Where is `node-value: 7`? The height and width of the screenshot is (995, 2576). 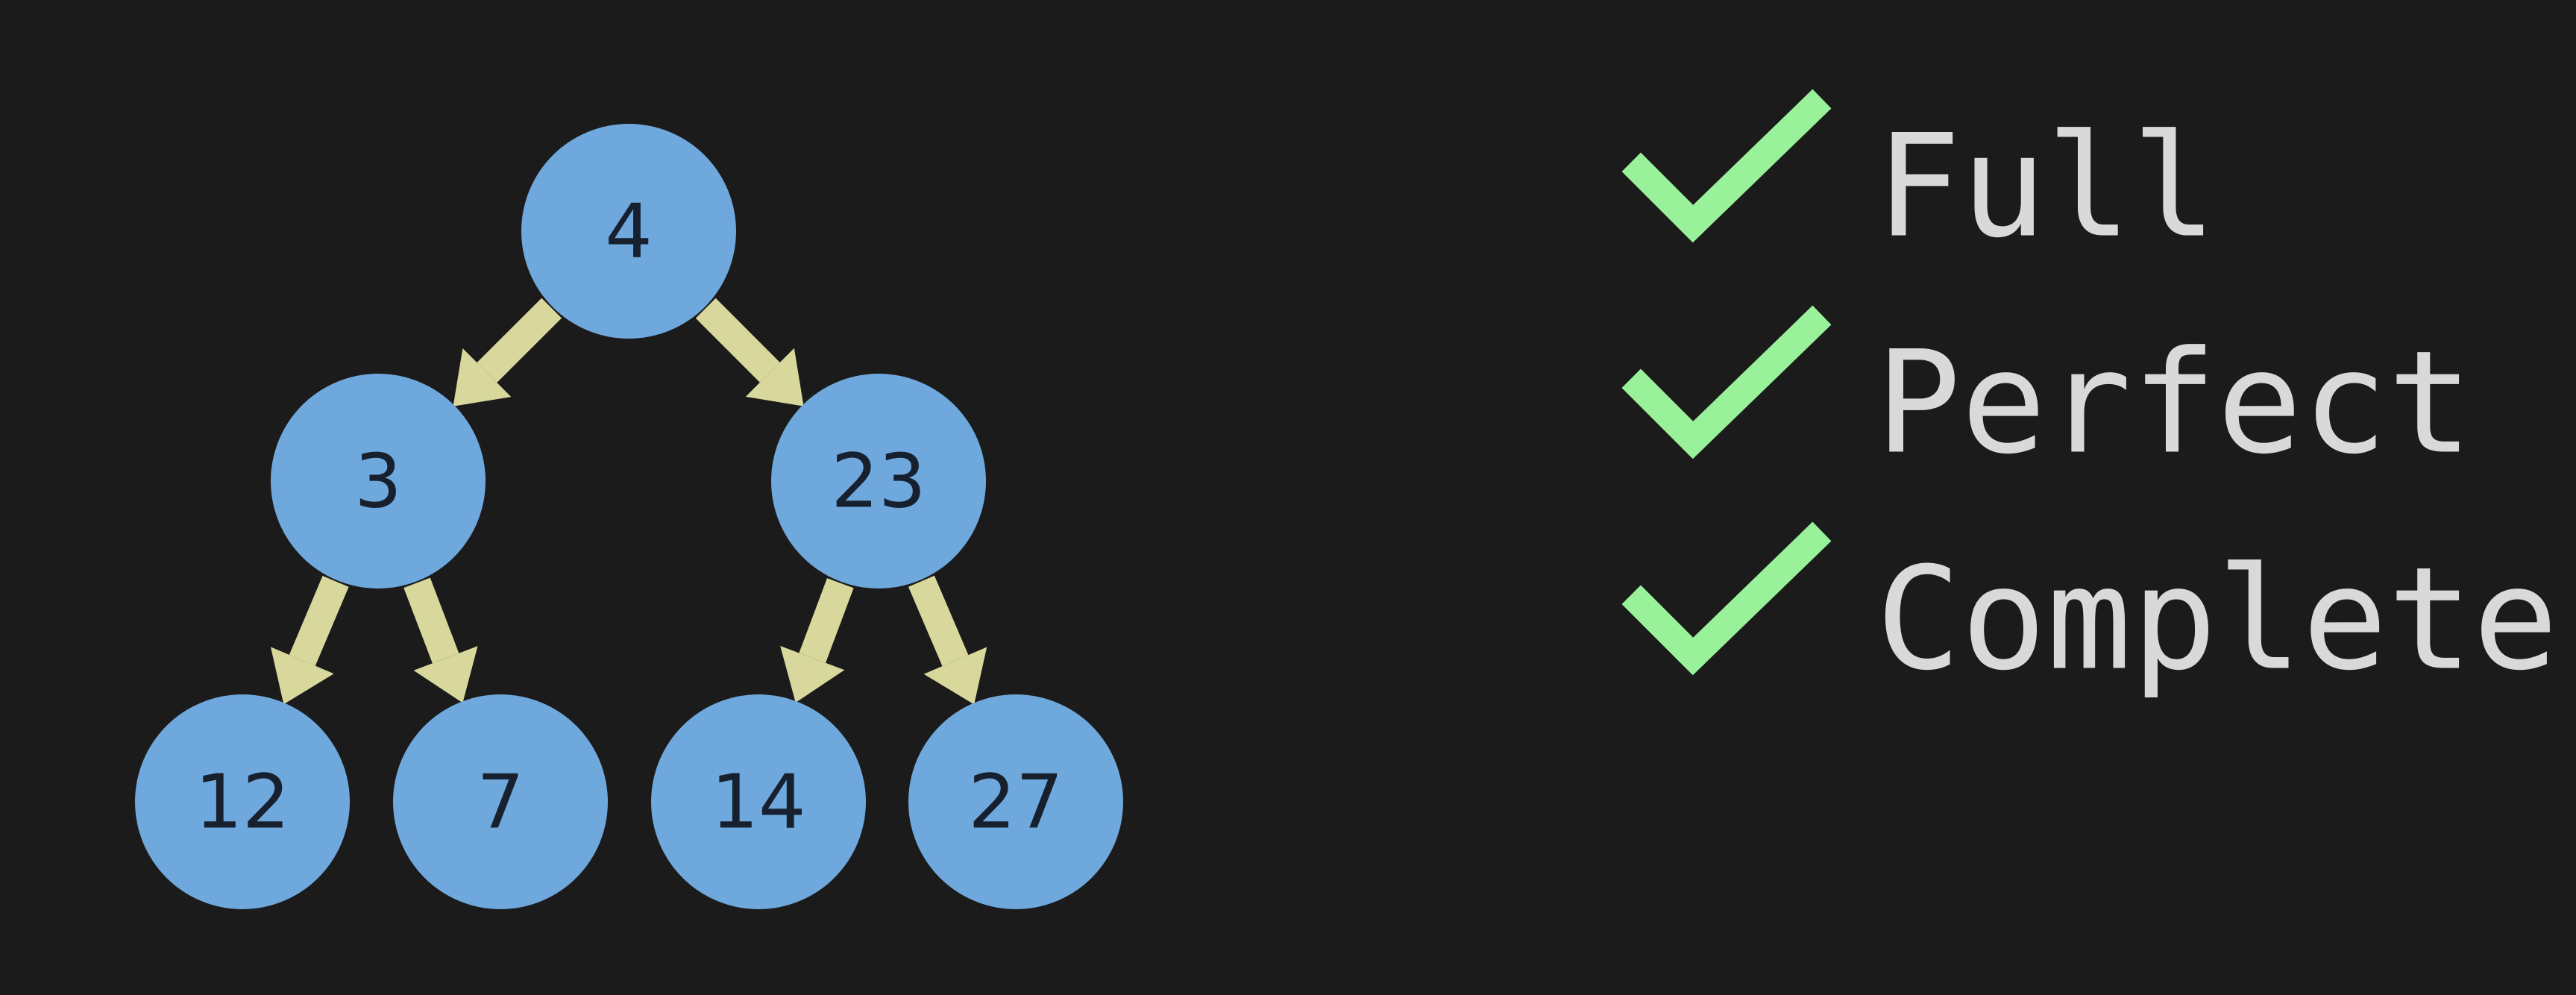 node-value: 7 is located at coordinates (501, 802).